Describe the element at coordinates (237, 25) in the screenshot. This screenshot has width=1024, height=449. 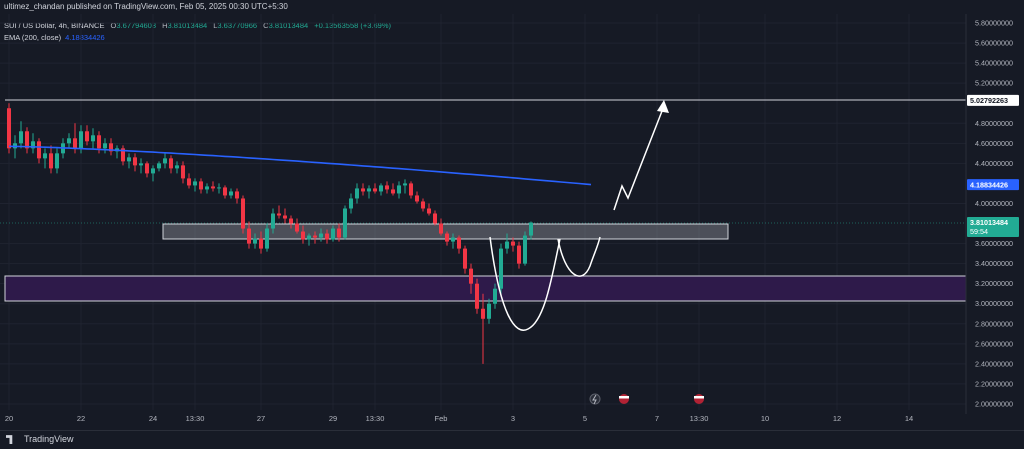
I see `ohlc-low-value: 3.63770966` at that location.